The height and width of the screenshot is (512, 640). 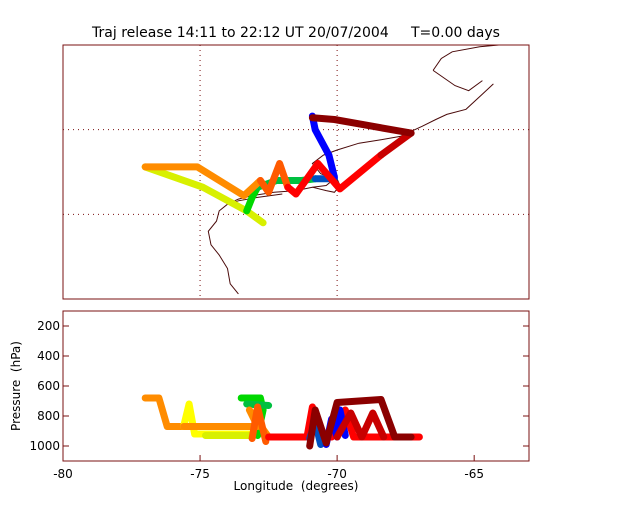 I want to click on y-tick-label: 1000, so click(x=44, y=446).